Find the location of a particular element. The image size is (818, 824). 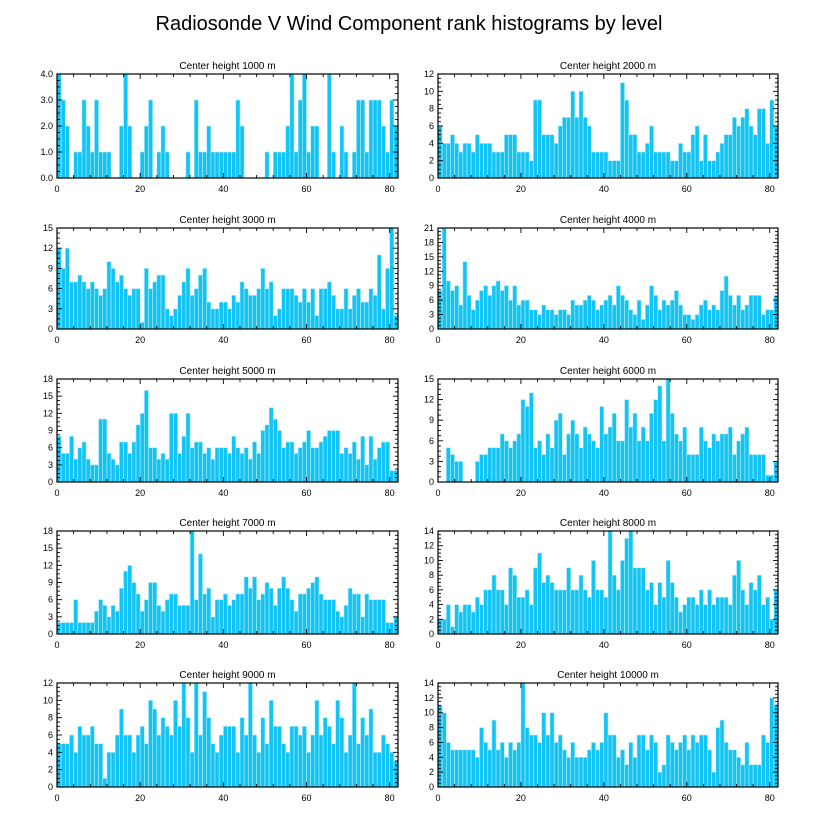

histogram-panel-8: Center height 8000 m 0 20 40 60 80 0 2 4 6 8 10 12 14 is located at coordinates (601, 584).